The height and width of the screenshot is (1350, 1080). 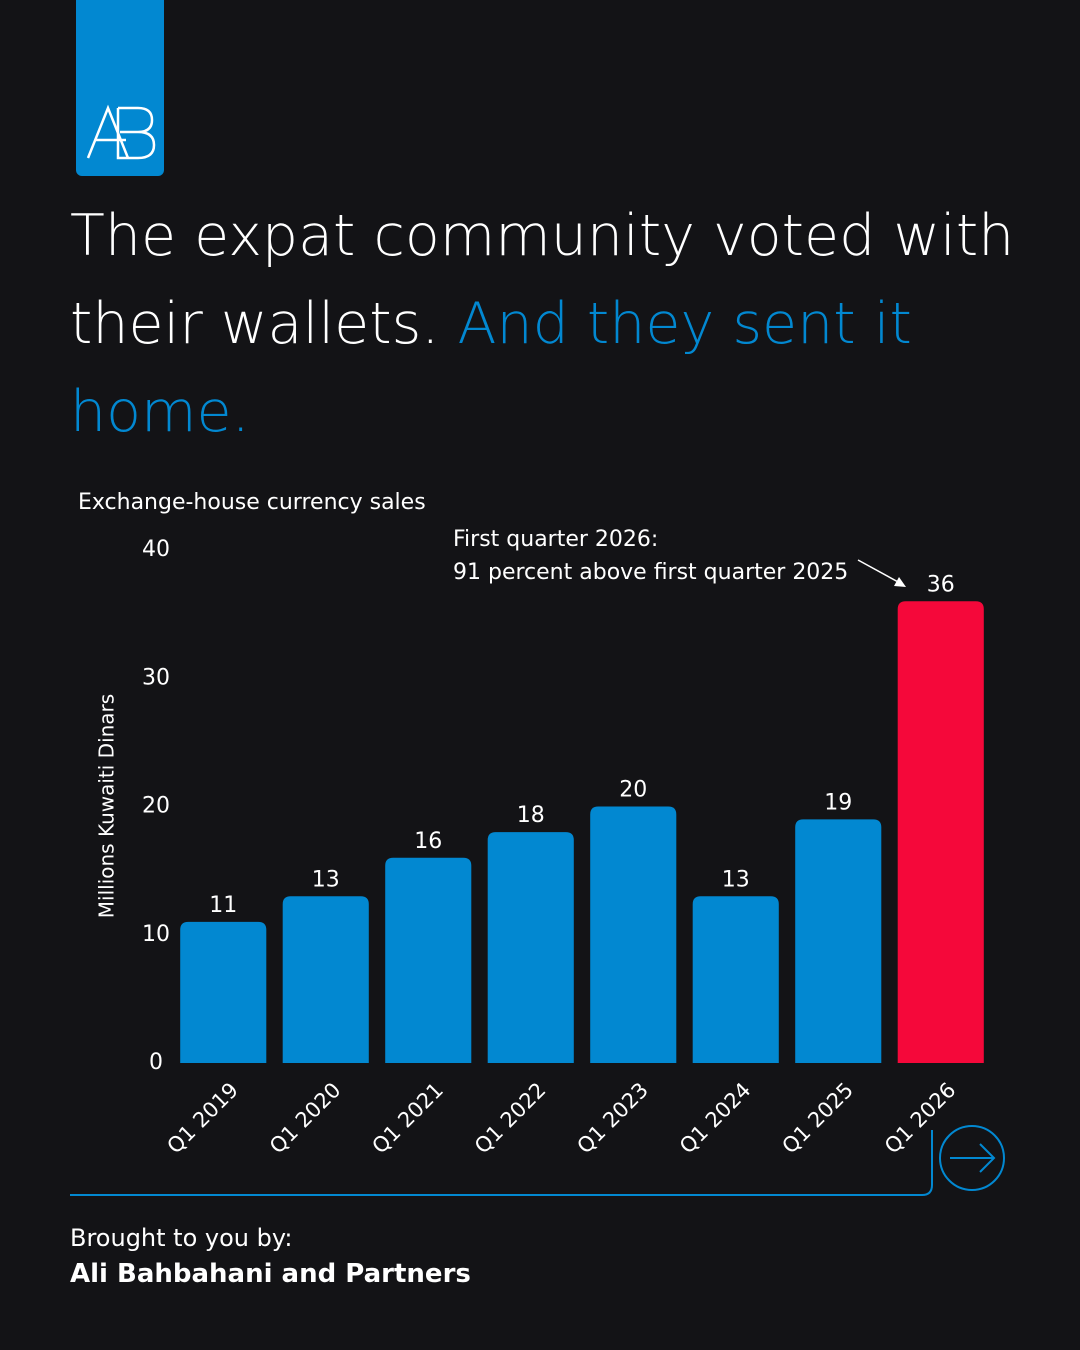 I want to click on x-tick-label: Q1 2026, so click(x=920, y=1118).